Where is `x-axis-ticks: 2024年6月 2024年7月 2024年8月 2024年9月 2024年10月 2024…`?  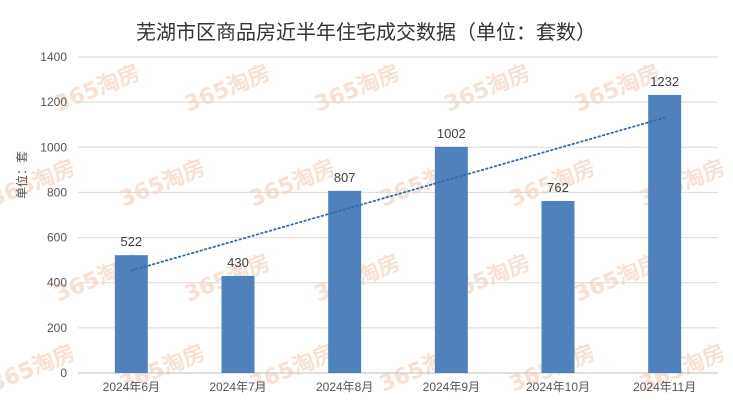
x-axis-ticks: 2024年6月 2024年7月 2024年8月 2024年9月 2024年10月 2024… is located at coordinates (400, 387).